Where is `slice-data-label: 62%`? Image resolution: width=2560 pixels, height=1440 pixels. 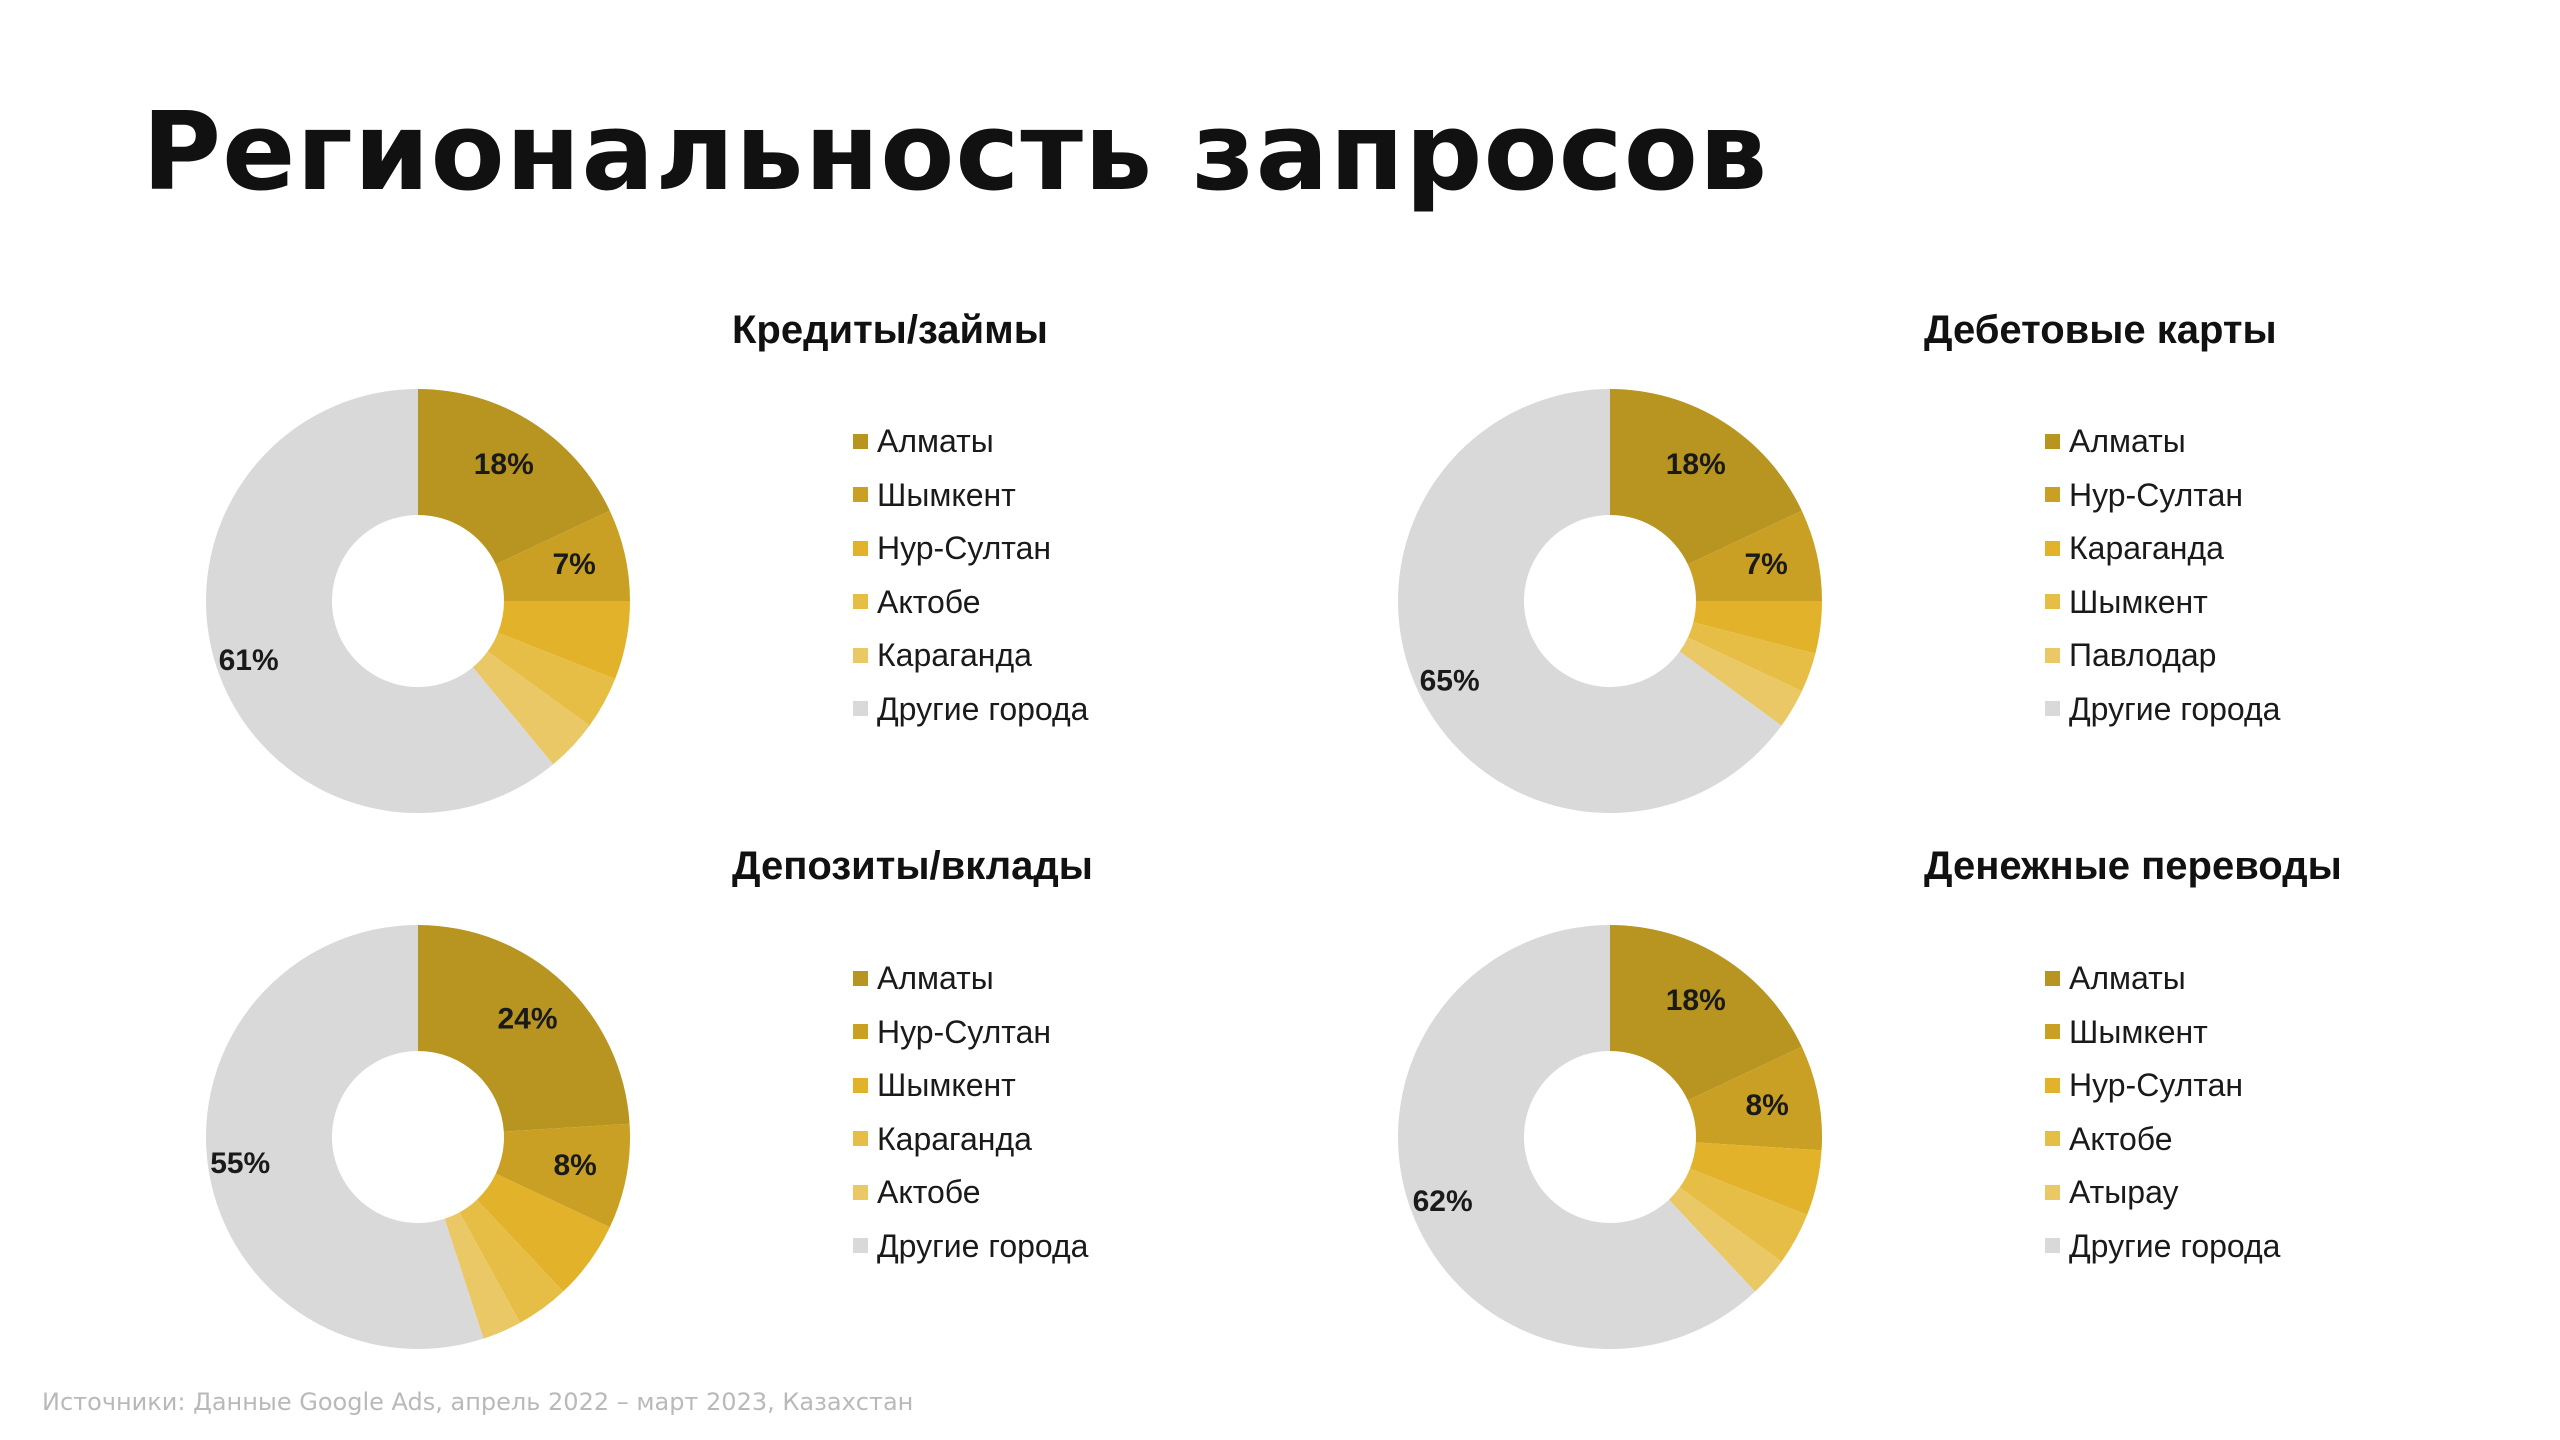
slice-data-label: 62% is located at coordinates (1443, 1201).